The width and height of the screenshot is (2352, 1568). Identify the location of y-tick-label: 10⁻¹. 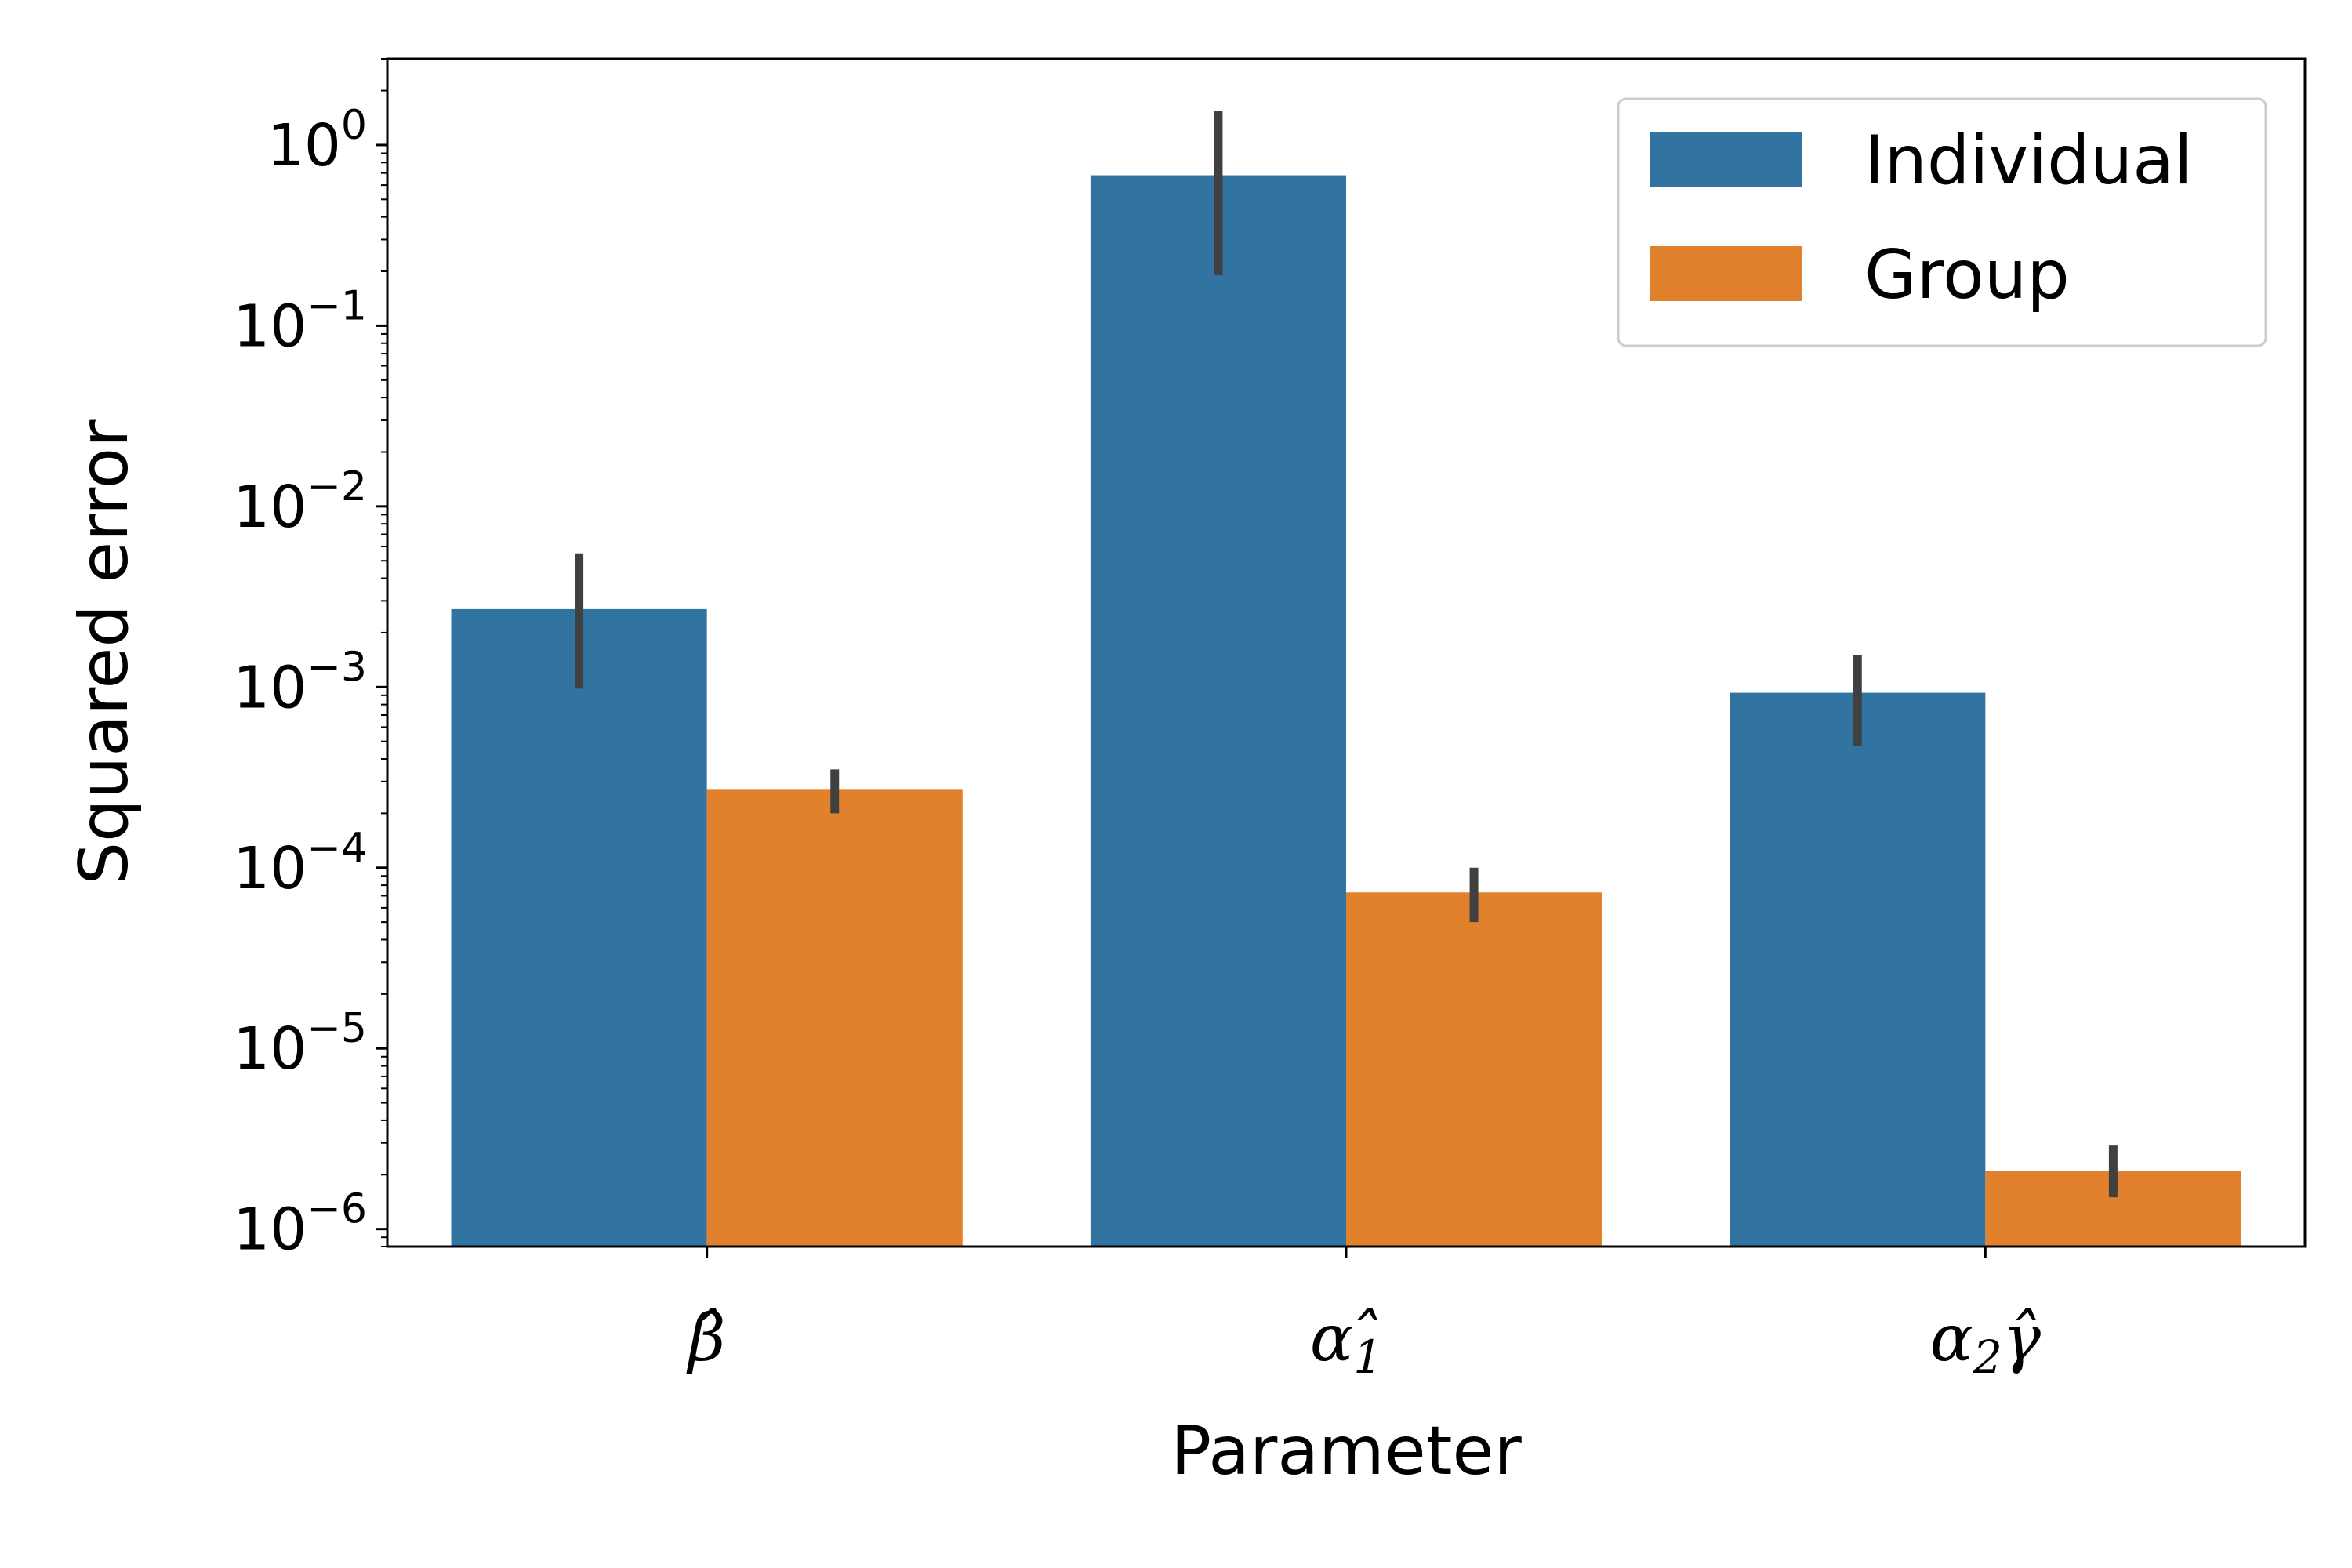
(300, 321).